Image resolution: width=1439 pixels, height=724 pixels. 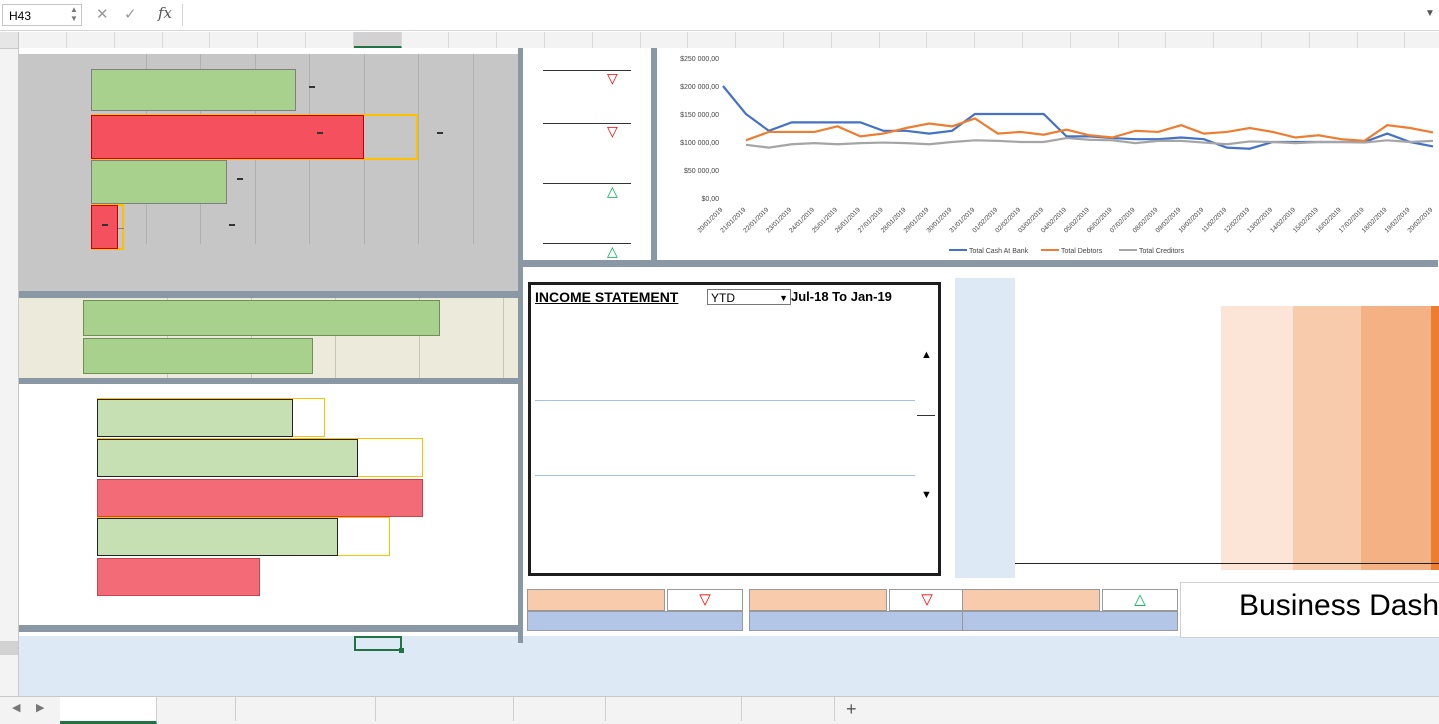 I want to click on column-header-ab, so click(x=1334, y=40).